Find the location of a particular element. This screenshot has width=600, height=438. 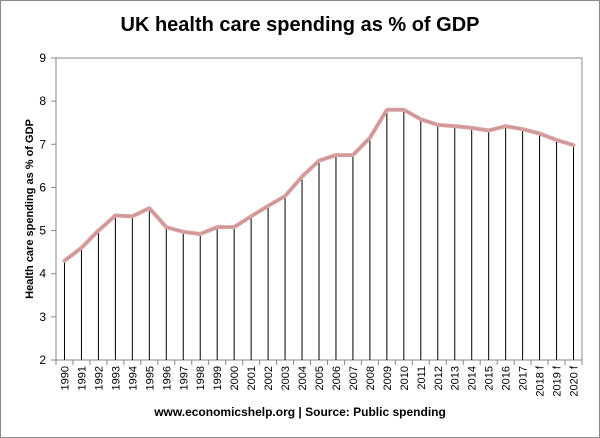

x-tick-label: 1995 is located at coordinates (150, 378).